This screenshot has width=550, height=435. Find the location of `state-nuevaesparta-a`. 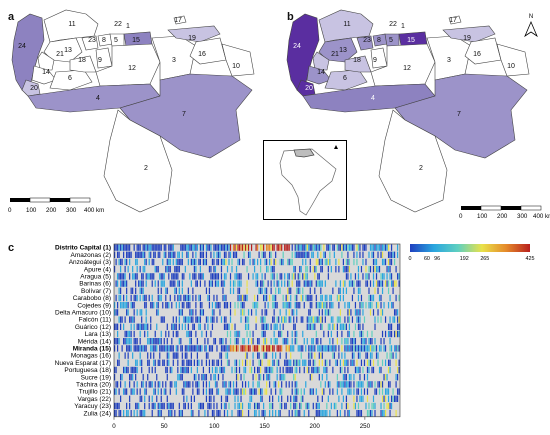

state-nuevaesparta-a is located at coordinates (180, 20).